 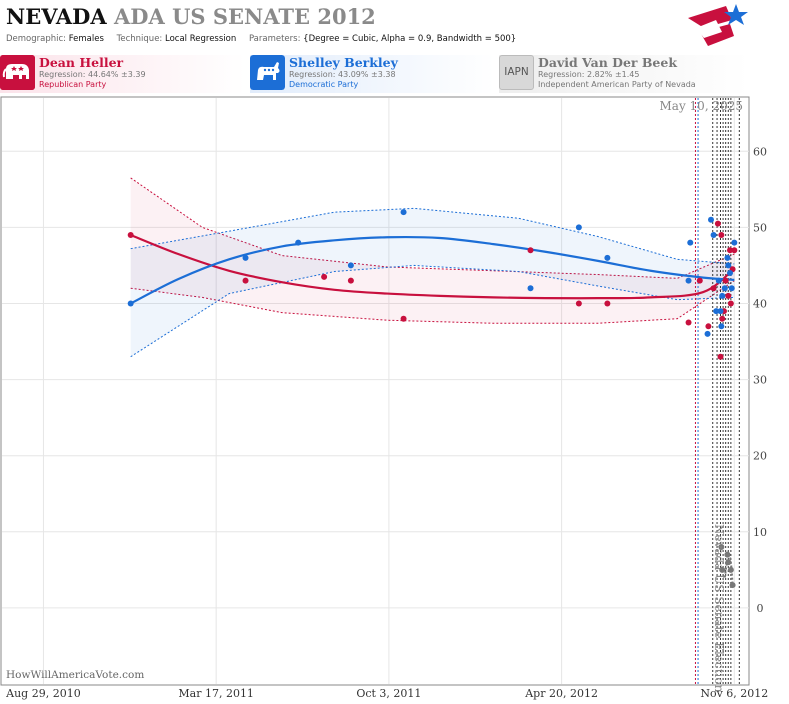 I want to click on candidate-party: Democratic Party, so click(x=324, y=84).